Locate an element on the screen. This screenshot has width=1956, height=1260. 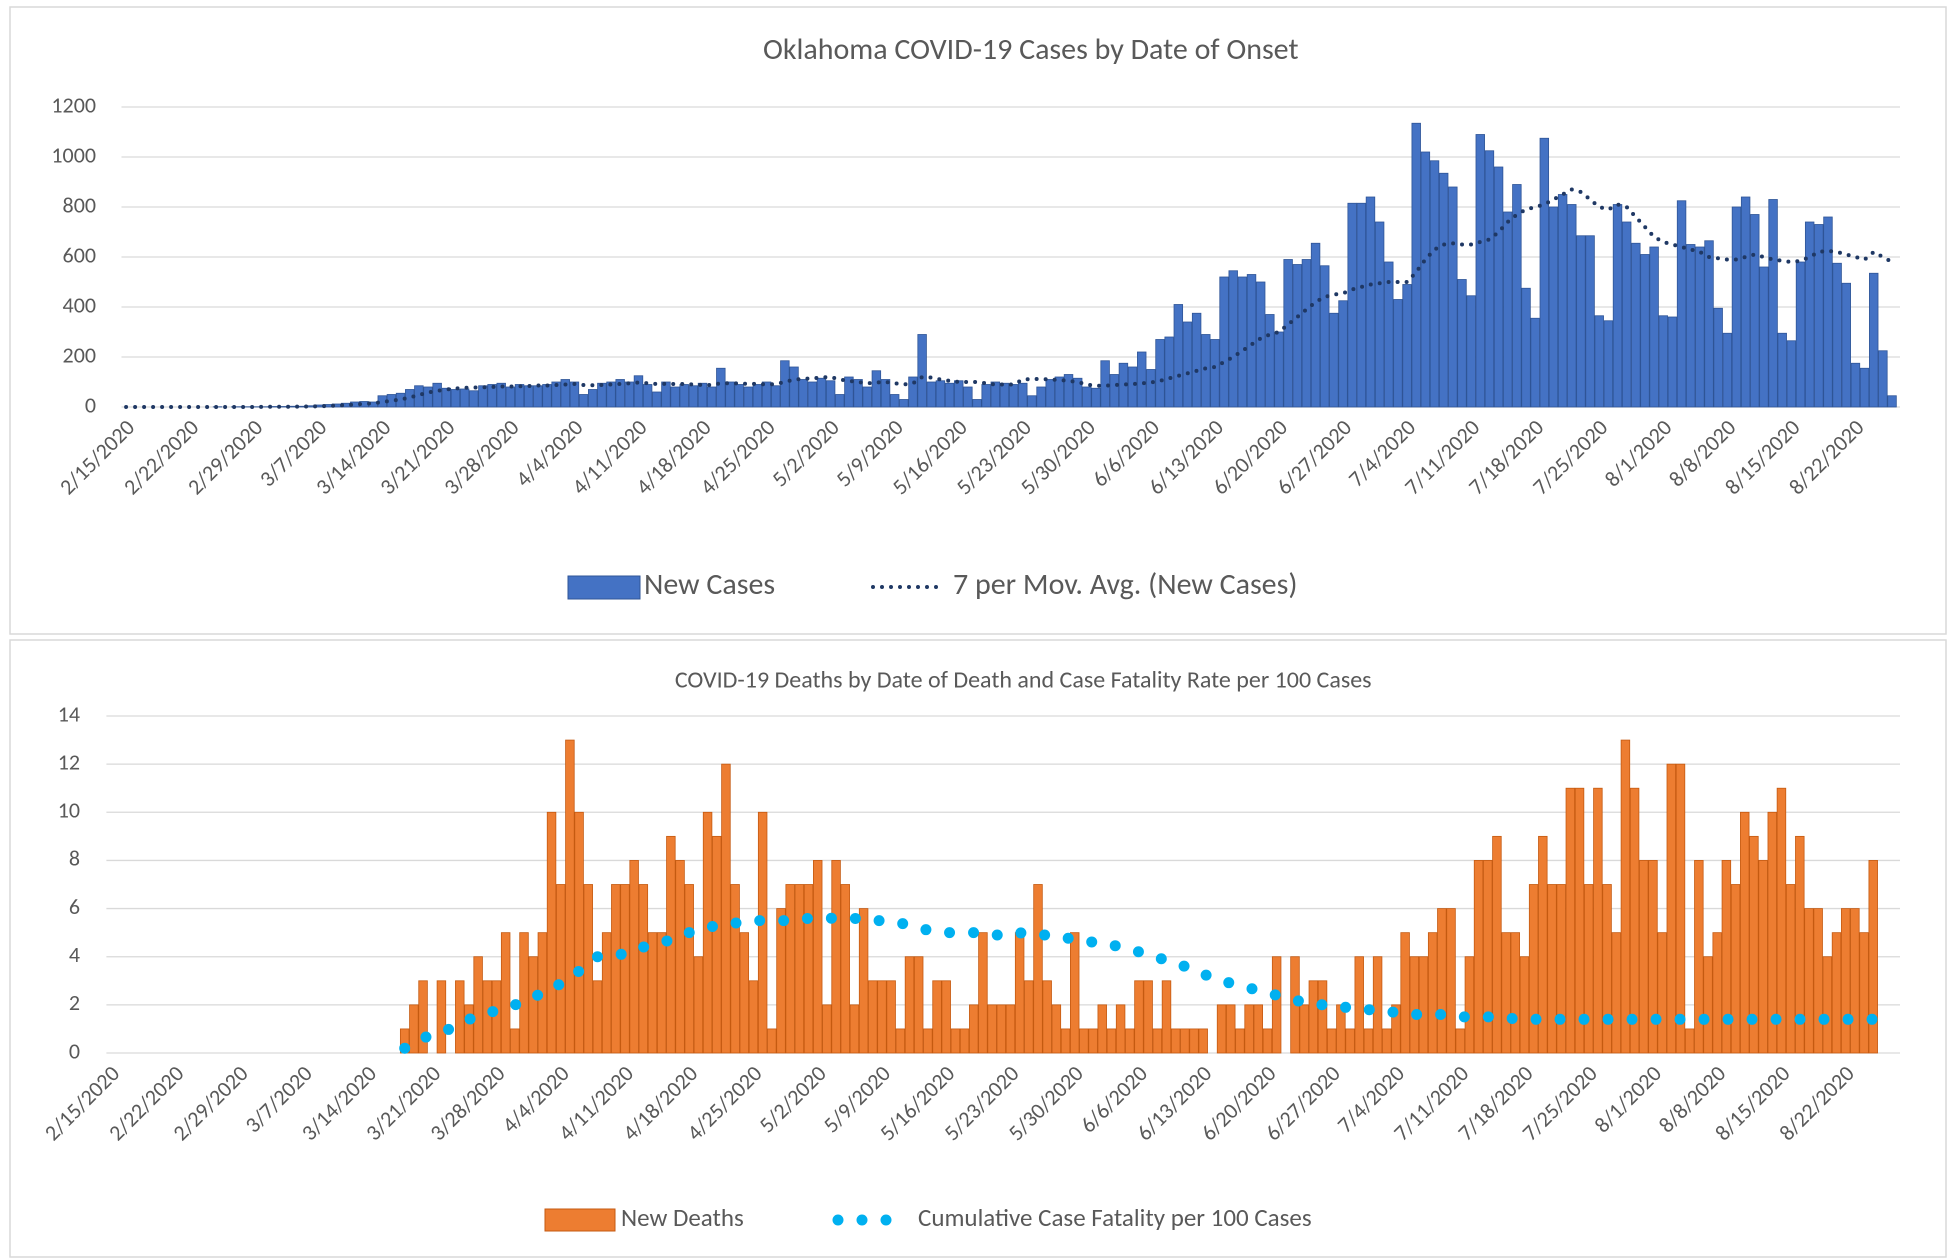
y-tick-label: 400 is located at coordinates (79, 304).